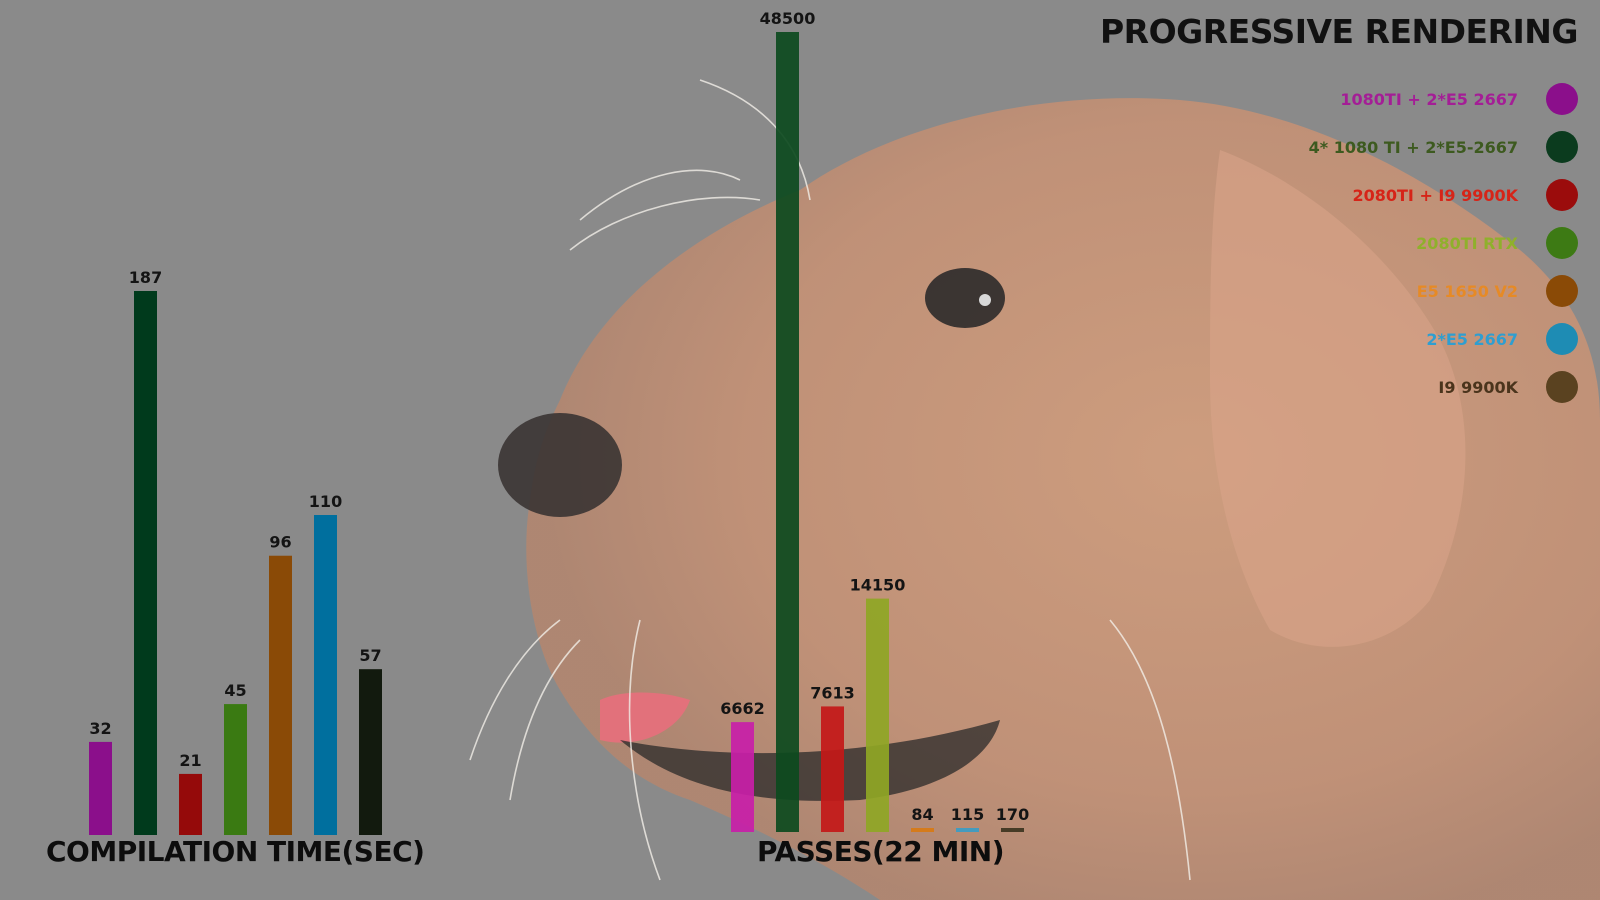  What do you see at coordinates (965, 298) in the screenshot?
I see `dog-eye-shape` at bounding box center [965, 298].